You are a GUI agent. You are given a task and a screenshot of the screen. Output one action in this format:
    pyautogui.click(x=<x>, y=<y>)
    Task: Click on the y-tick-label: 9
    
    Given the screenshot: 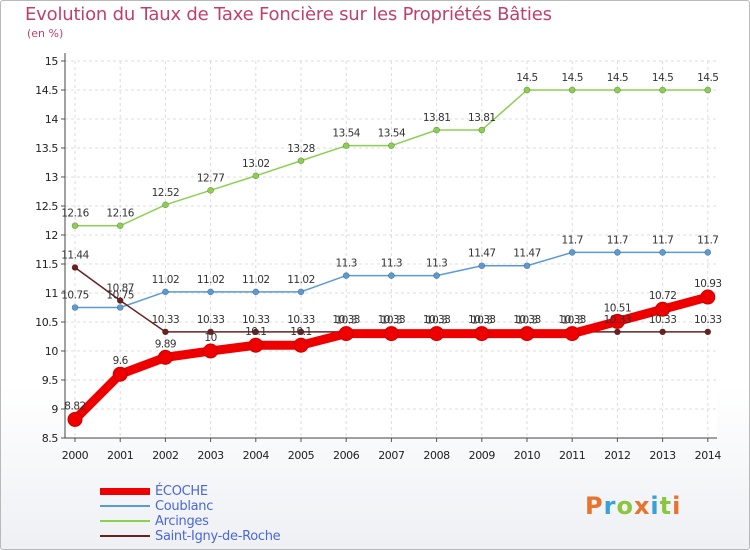 What is the action you would take?
    pyautogui.click(x=54, y=409)
    